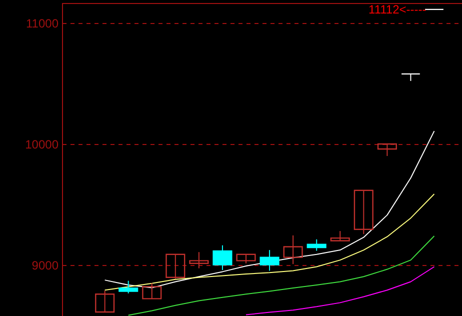 Image resolution: width=462 pixels, height=316 pixels. Describe the element at coordinates (42, 23) in the screenshot. I see `y-tick-label: 11000` at that location.